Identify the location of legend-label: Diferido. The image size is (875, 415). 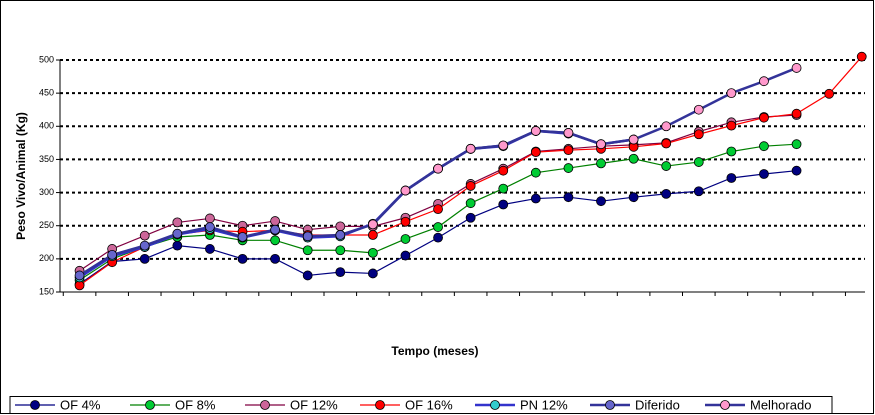
(657, 404).